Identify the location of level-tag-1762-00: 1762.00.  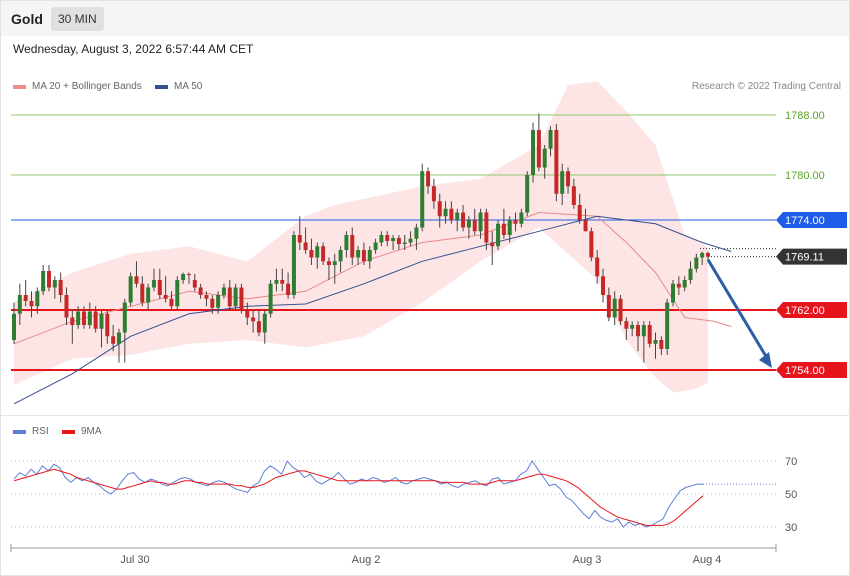
(811, 310).